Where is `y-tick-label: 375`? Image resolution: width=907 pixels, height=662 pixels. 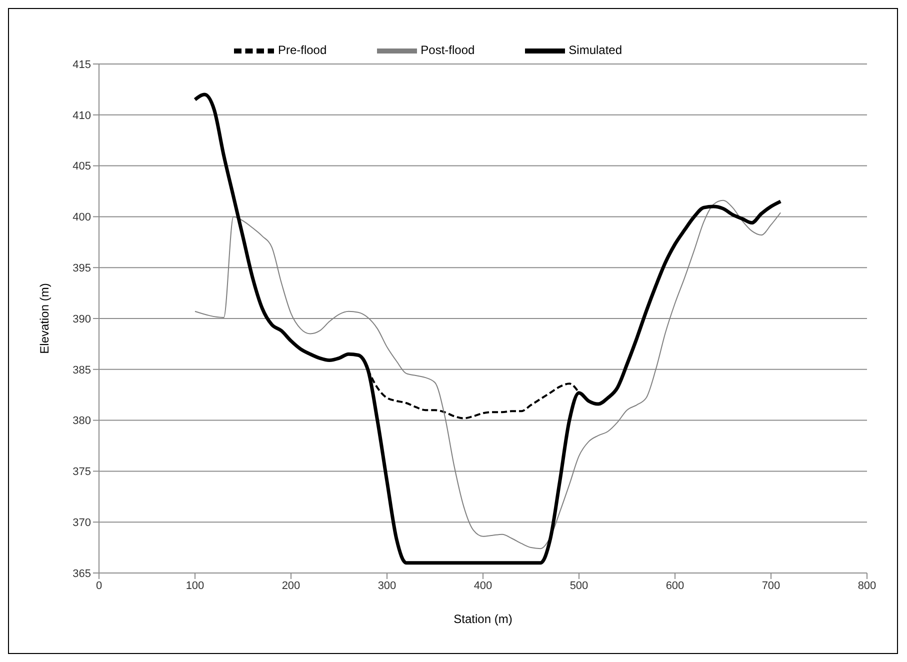 y-tick-label: 375 is located at coordinates (81, 472).